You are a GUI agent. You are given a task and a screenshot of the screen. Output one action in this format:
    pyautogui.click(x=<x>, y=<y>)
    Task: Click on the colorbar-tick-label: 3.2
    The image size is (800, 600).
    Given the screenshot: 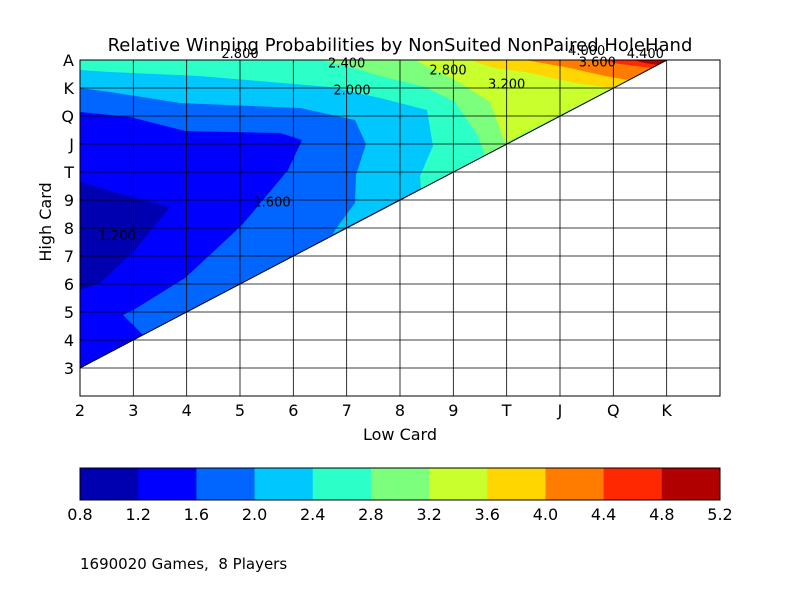 What is the action you would take?
    pyautogui.click(x=428, y=514)
    